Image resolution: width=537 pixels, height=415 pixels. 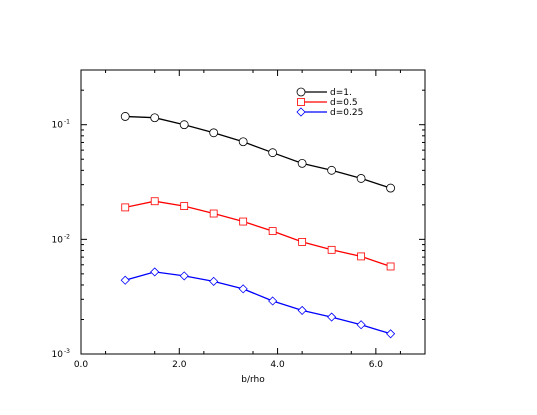 I want to click on y-tick-exponent: -2, so click(x=67, y=236).